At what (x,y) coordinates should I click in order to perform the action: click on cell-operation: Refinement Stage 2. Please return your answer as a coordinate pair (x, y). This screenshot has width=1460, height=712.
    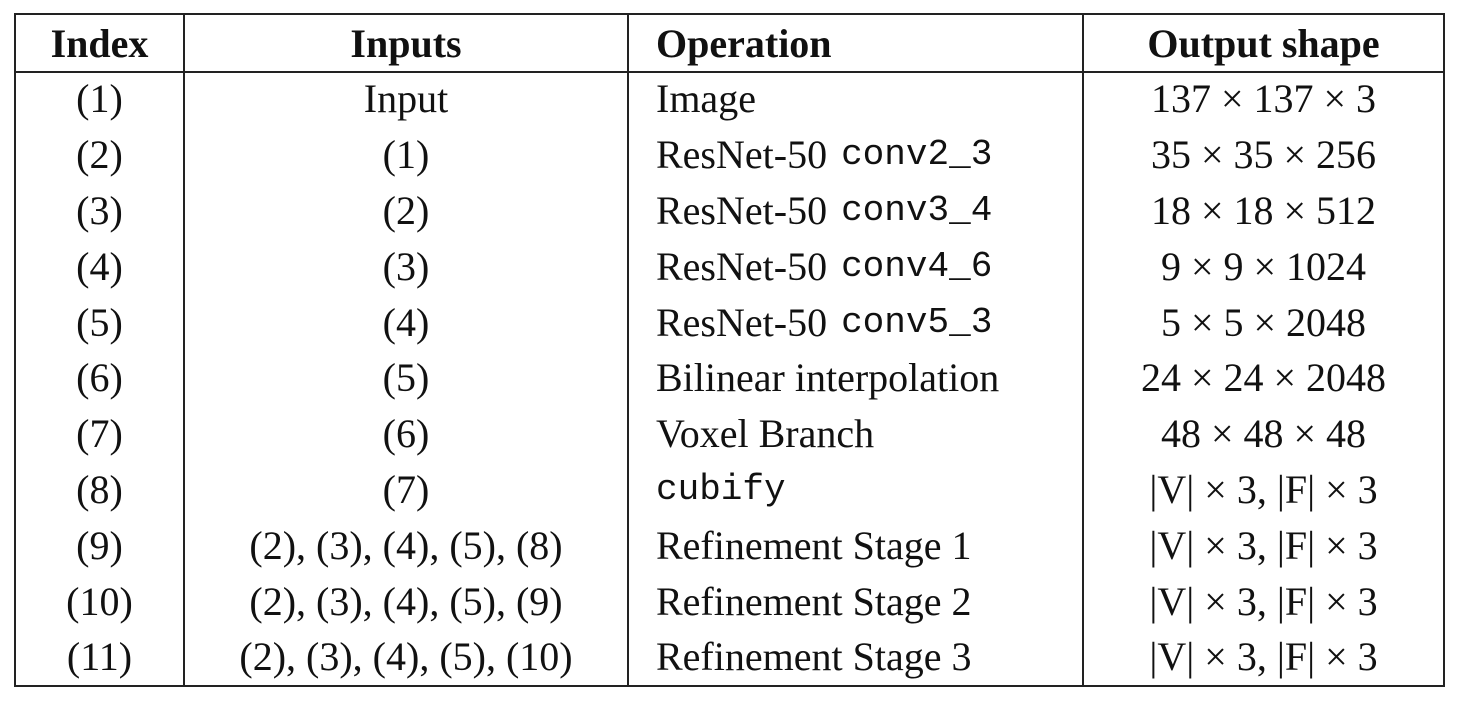
    Looking at the image, I should click on (856, 601).